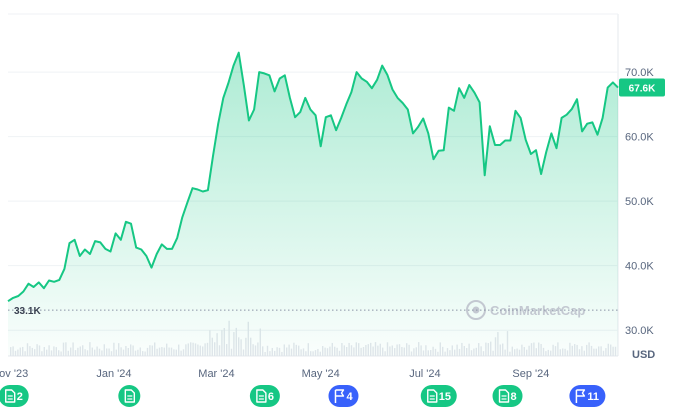  Describe the element at coordinates (424, 374) in the screenshot. I see `x-tick-label: Jul '24` at that location.